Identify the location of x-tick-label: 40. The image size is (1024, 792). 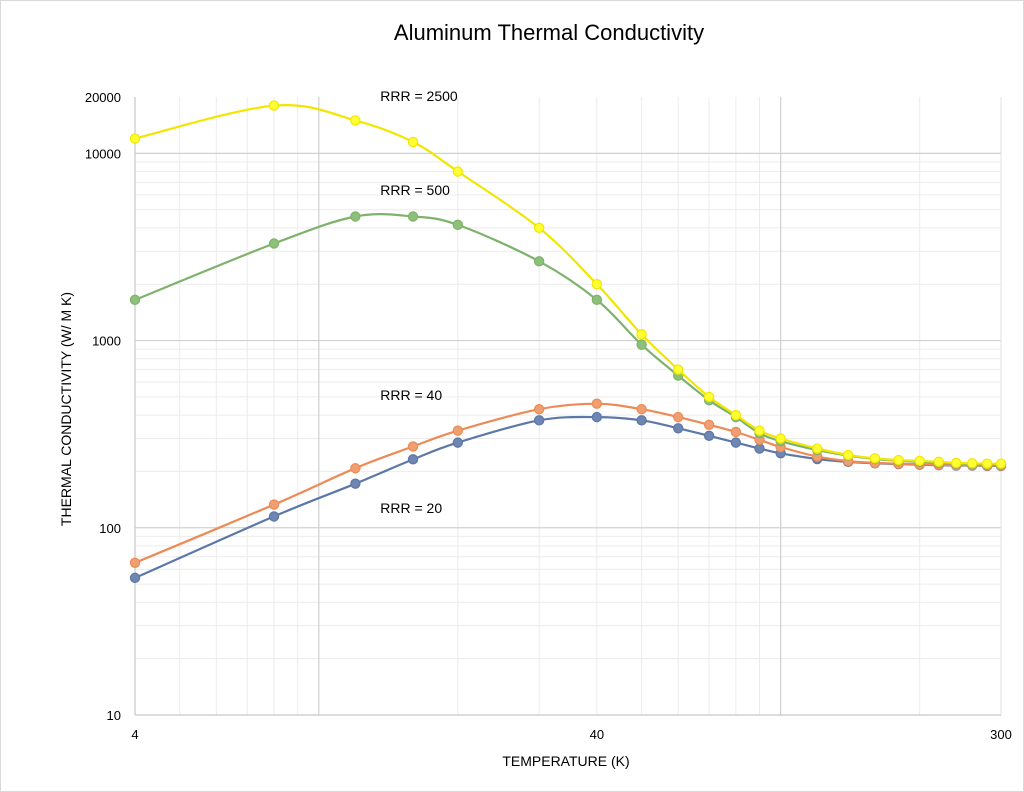
(597, 734).